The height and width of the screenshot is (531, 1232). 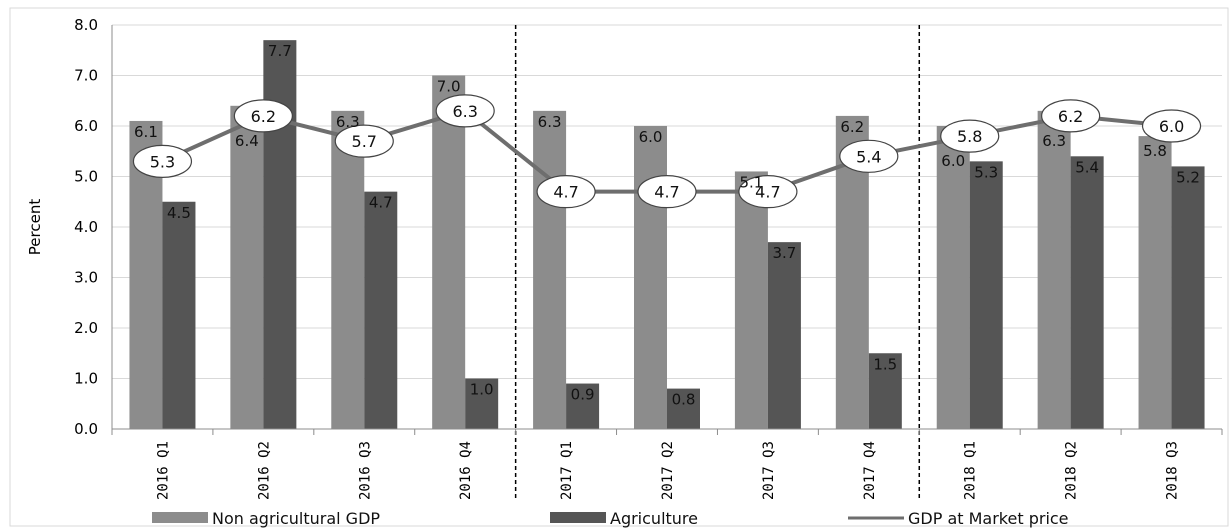 I want to click on x-tick-label: 2017 Q3, so click(x=769, y=470).